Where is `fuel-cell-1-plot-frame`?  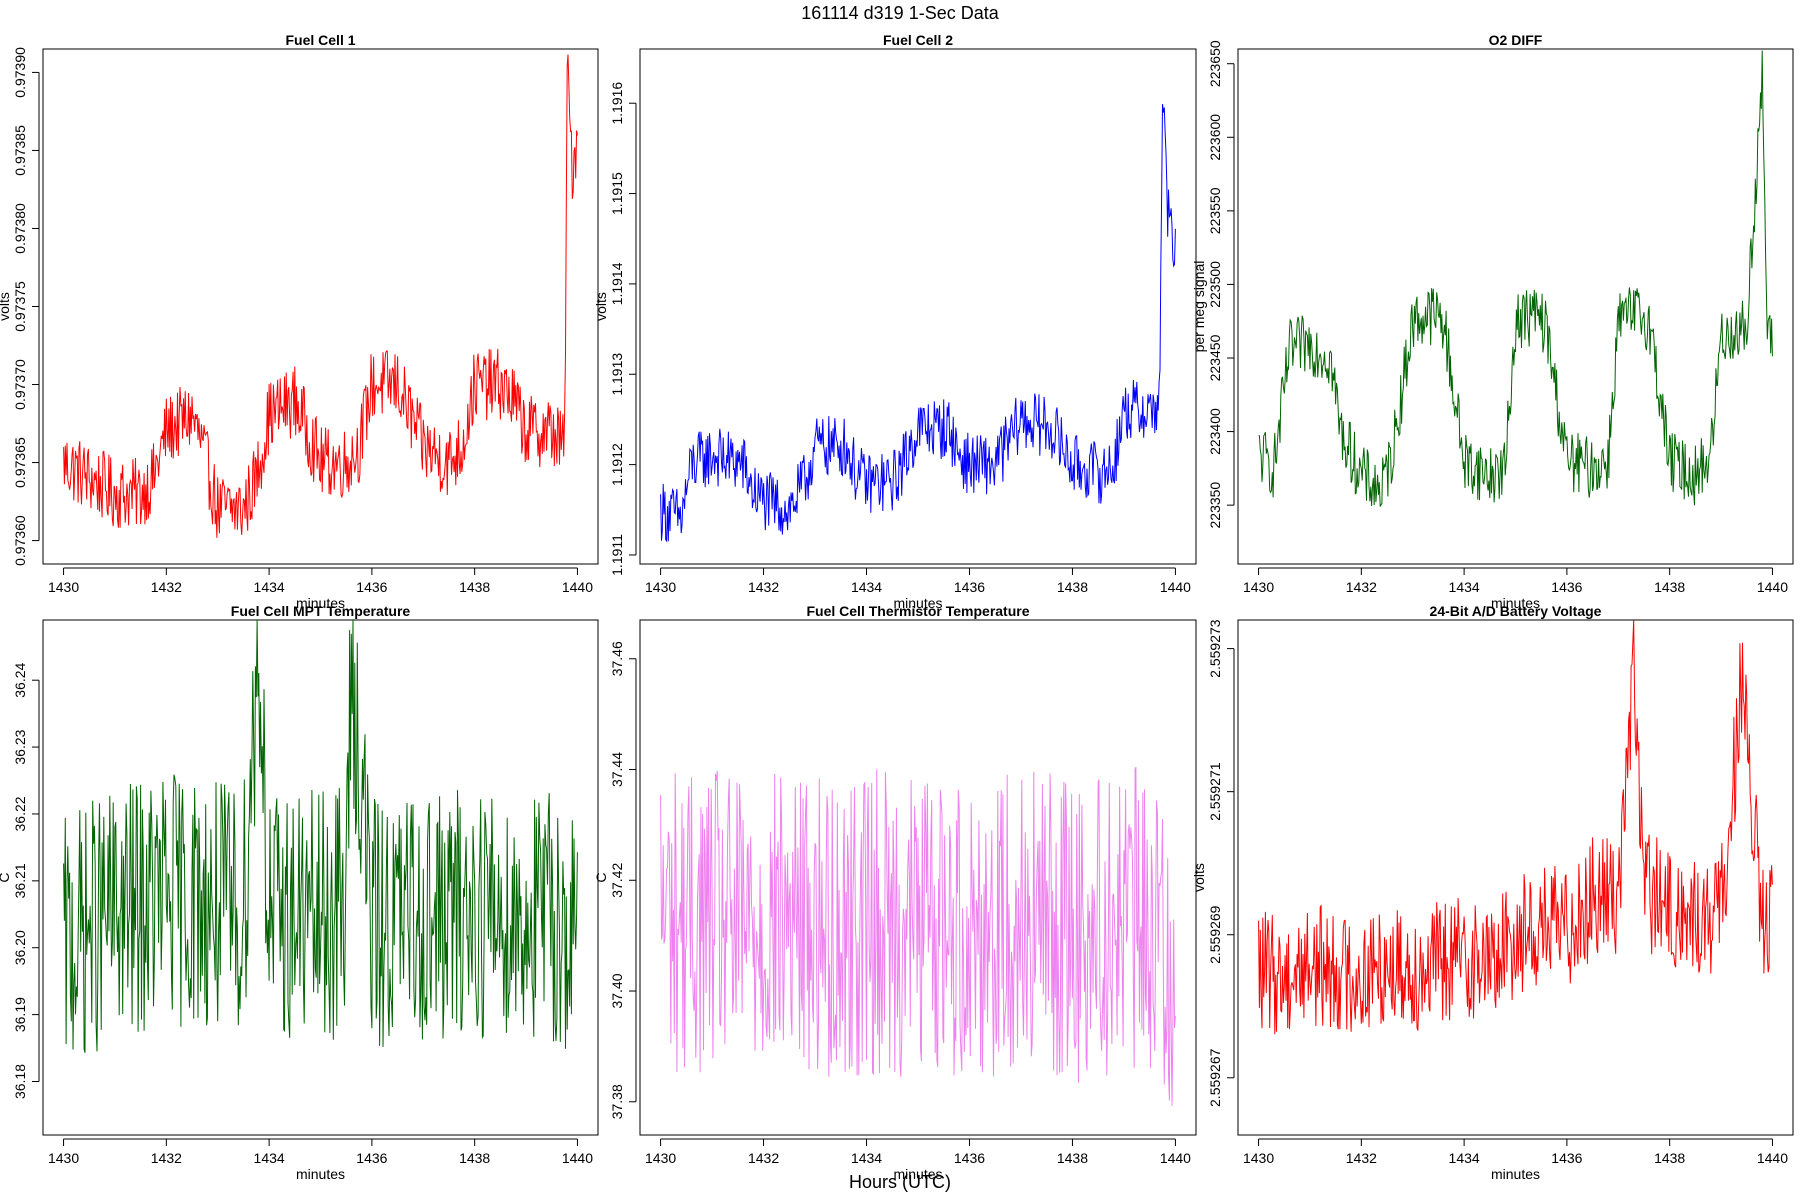
fuel-cell-1-plot-frame is located at coordinates (320, 306).